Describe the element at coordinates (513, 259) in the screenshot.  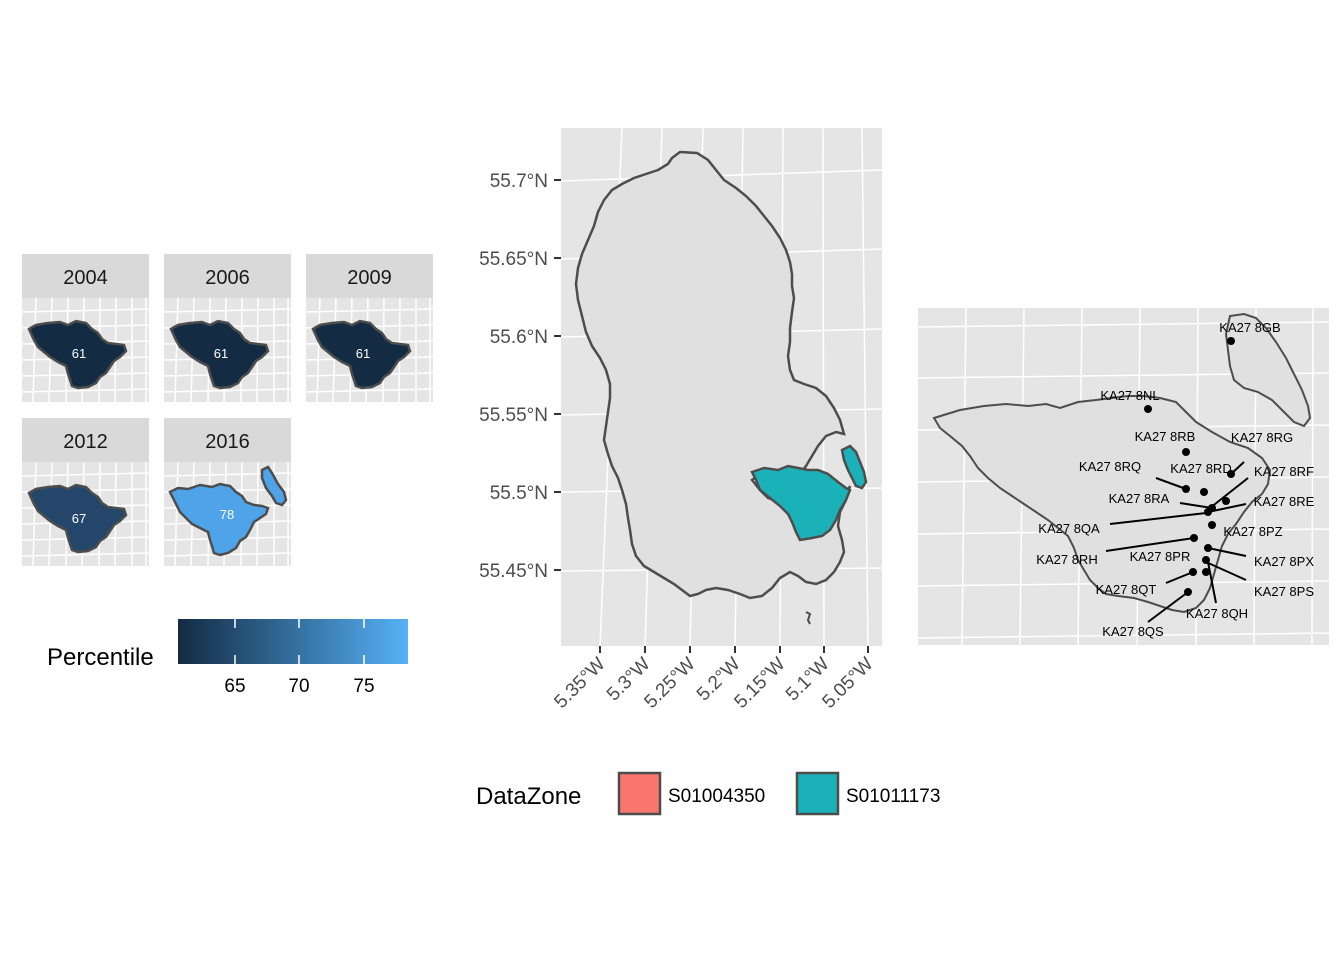
I see `y-tick-label: 55.65°N` at that location.